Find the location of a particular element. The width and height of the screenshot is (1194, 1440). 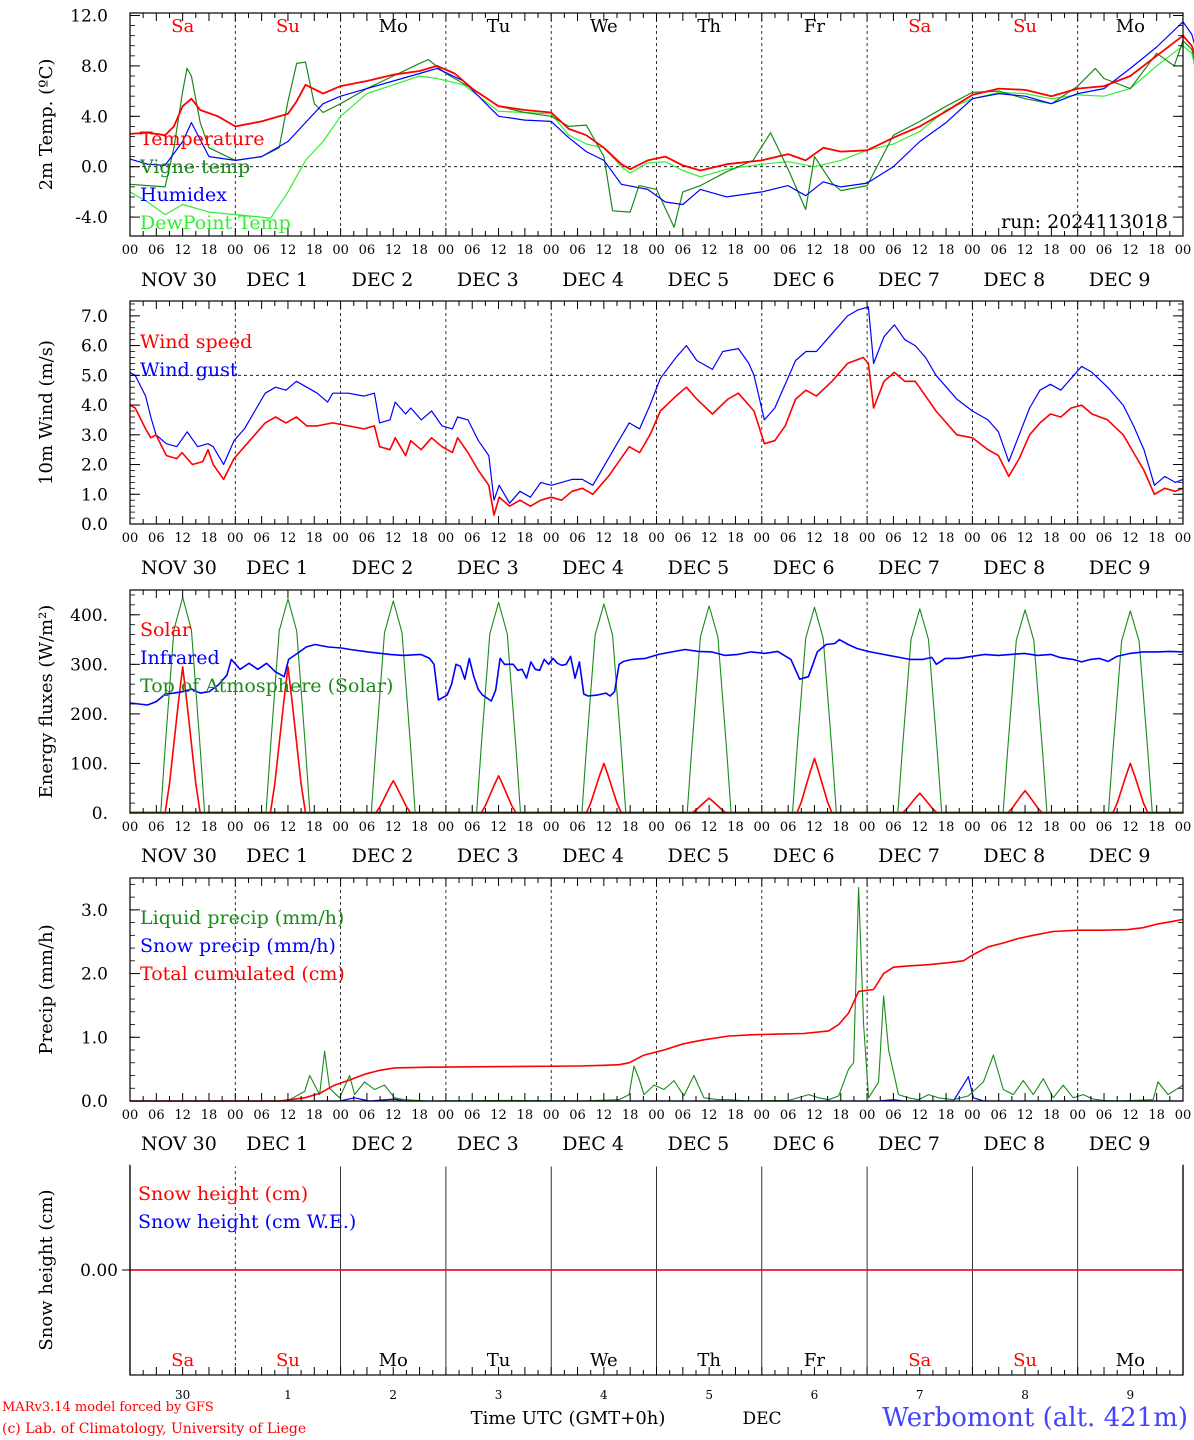

temp-day-abbr: Th is located at coordinates (709, 26).